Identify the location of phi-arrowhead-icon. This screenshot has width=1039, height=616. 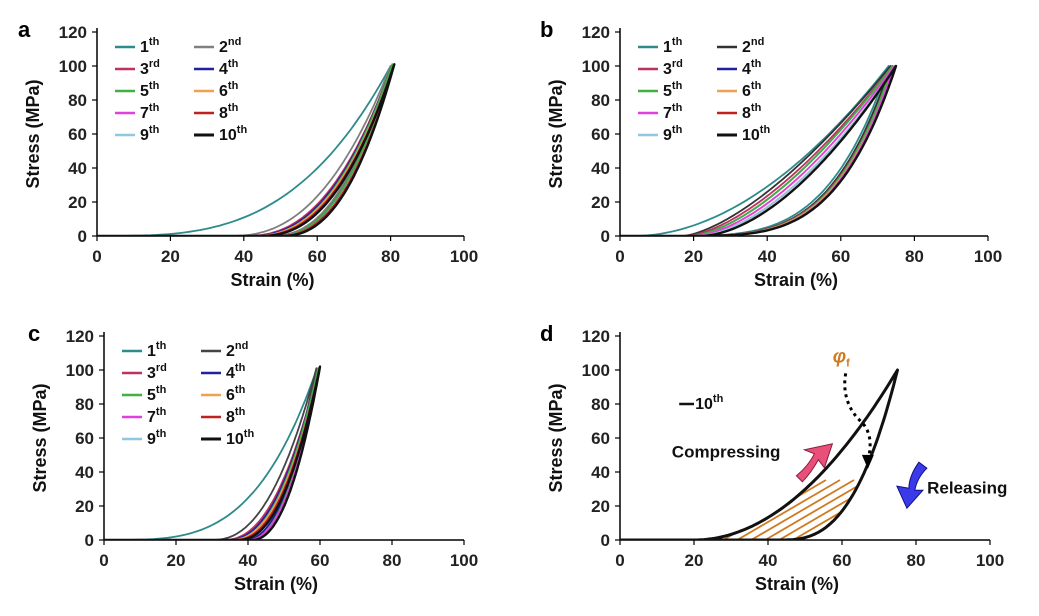
(867, 461).